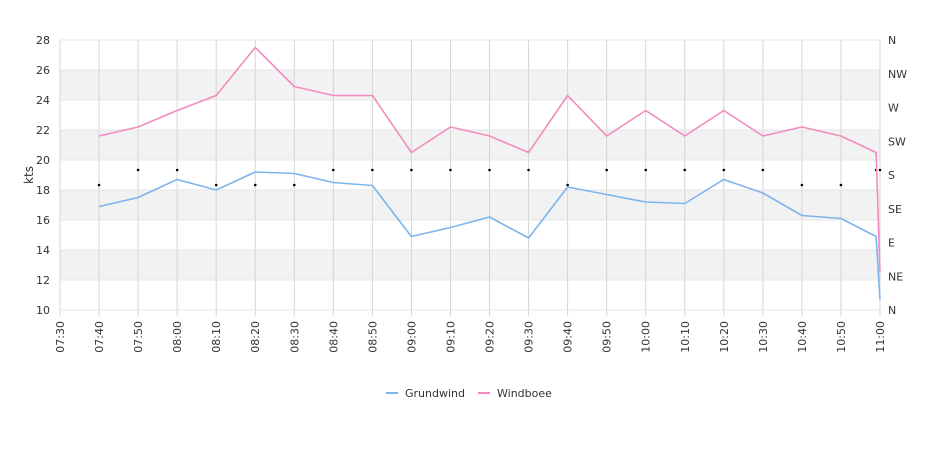 The height and width of the screenshot is (454, 940). What do you see at coordinates (724, 337) in the screenshot?
I see `x-tick-label: 10:20` at bounding box center [724, 337].